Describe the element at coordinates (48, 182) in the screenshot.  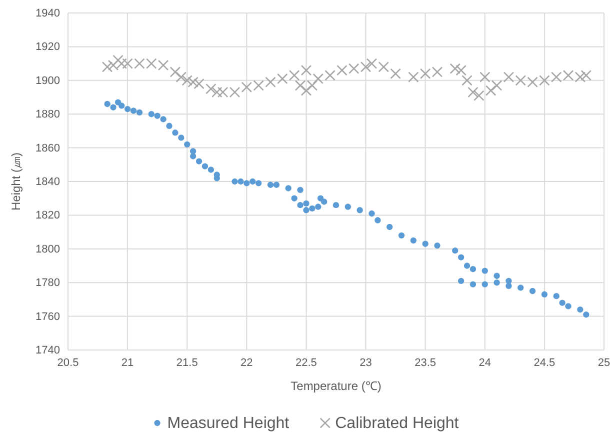
I see `y-tick-label: 1840` at that location.